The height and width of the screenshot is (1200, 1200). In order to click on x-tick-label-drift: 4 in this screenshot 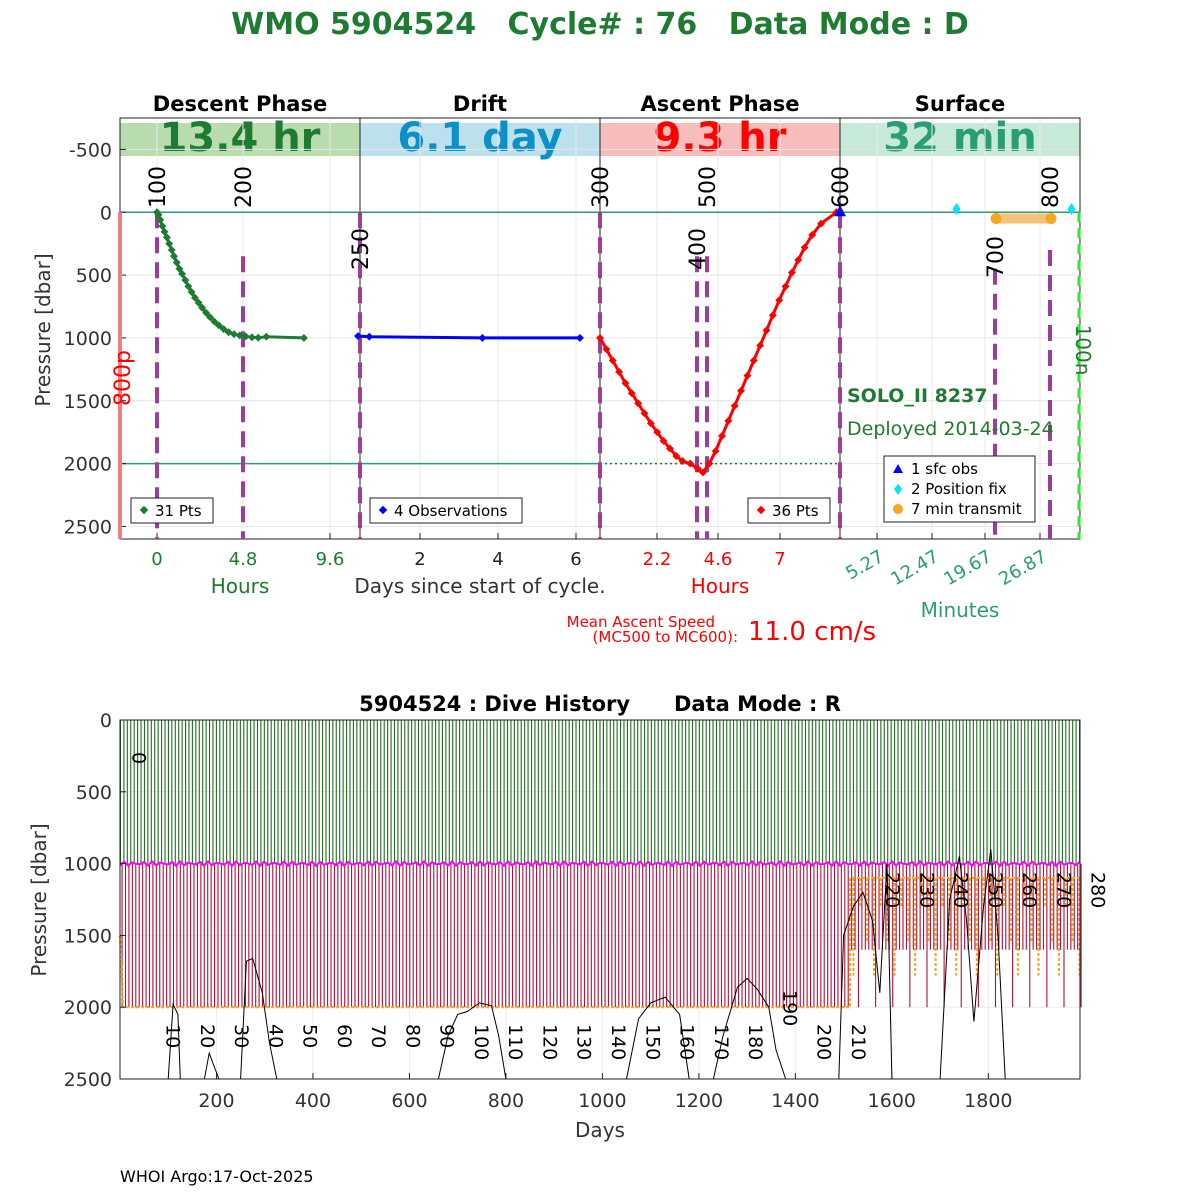, I will do `click(497, 559)`.